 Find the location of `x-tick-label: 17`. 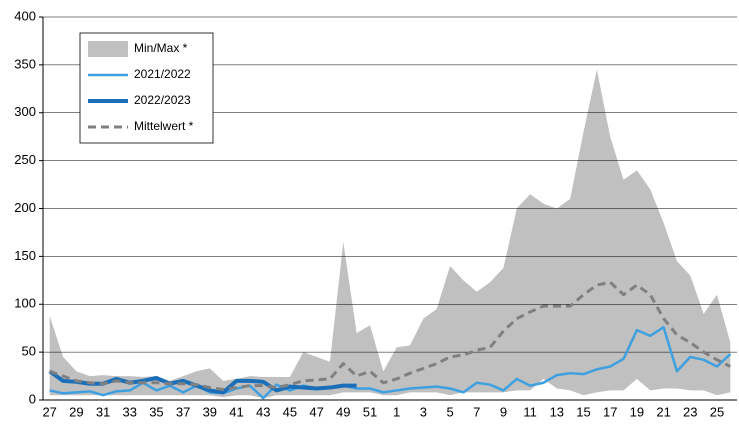

x-tick-label: 17 is located at coordinates (610, 411).